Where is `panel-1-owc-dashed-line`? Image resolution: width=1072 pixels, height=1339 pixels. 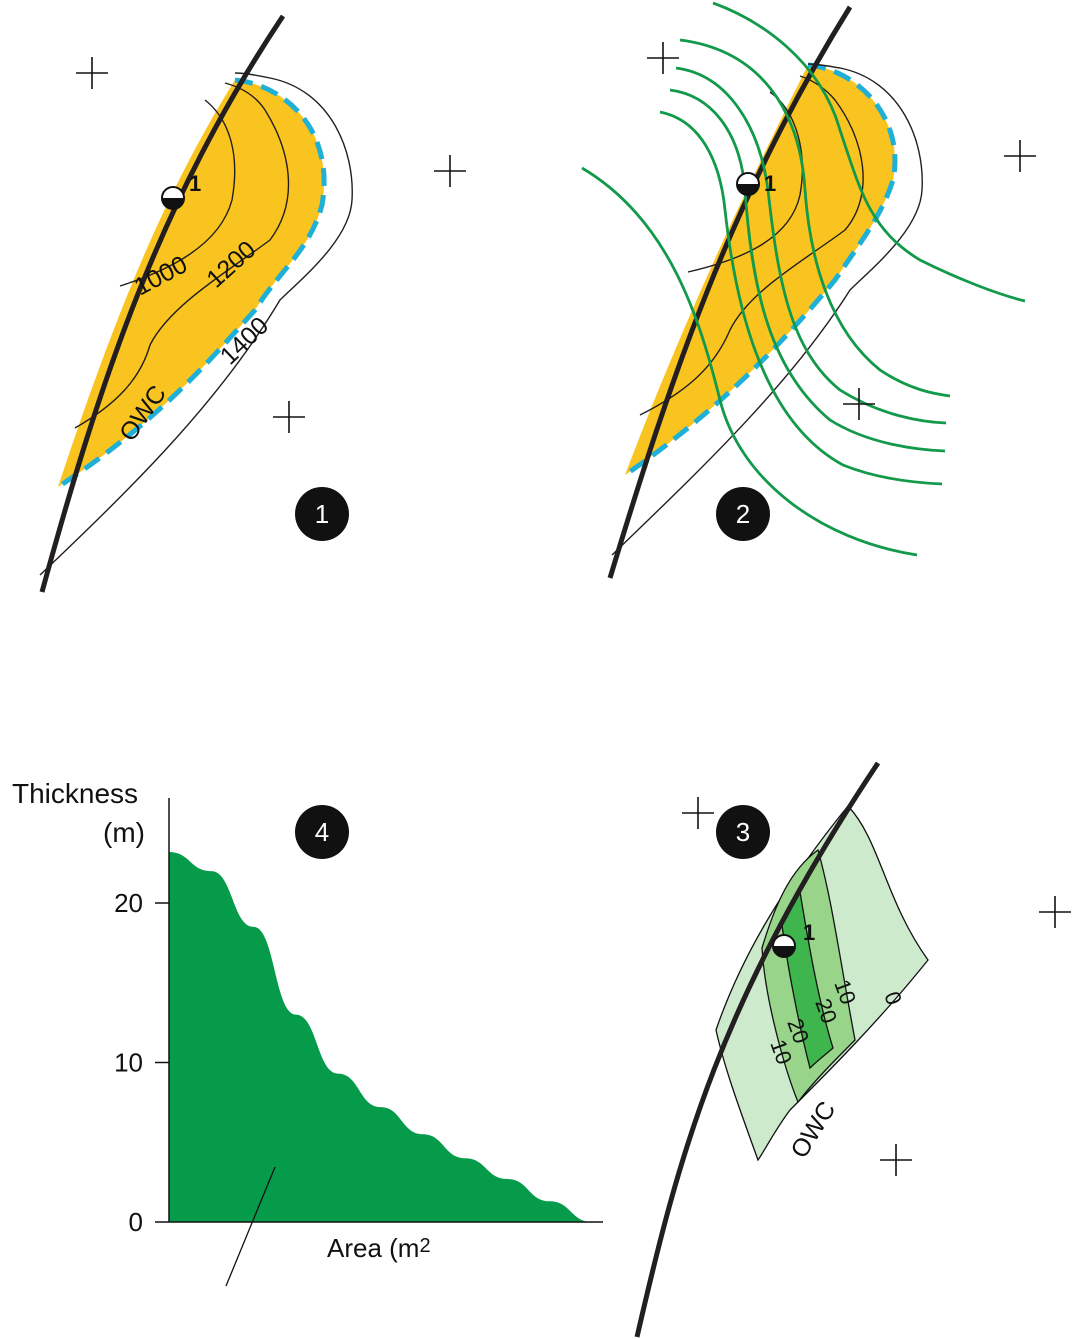
panel-1-owc-dashed-line is located at coordinates (191, 283).